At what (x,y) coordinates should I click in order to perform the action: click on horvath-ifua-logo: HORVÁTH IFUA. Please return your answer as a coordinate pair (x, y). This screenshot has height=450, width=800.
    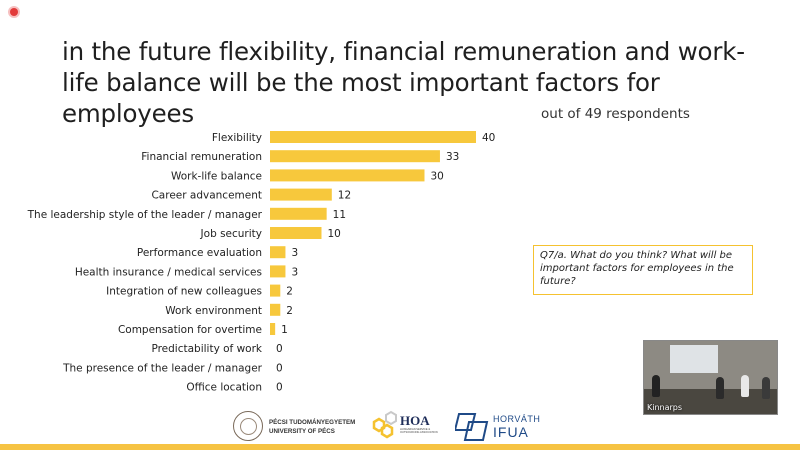
    Looking at the image, I should click on (496, 426).